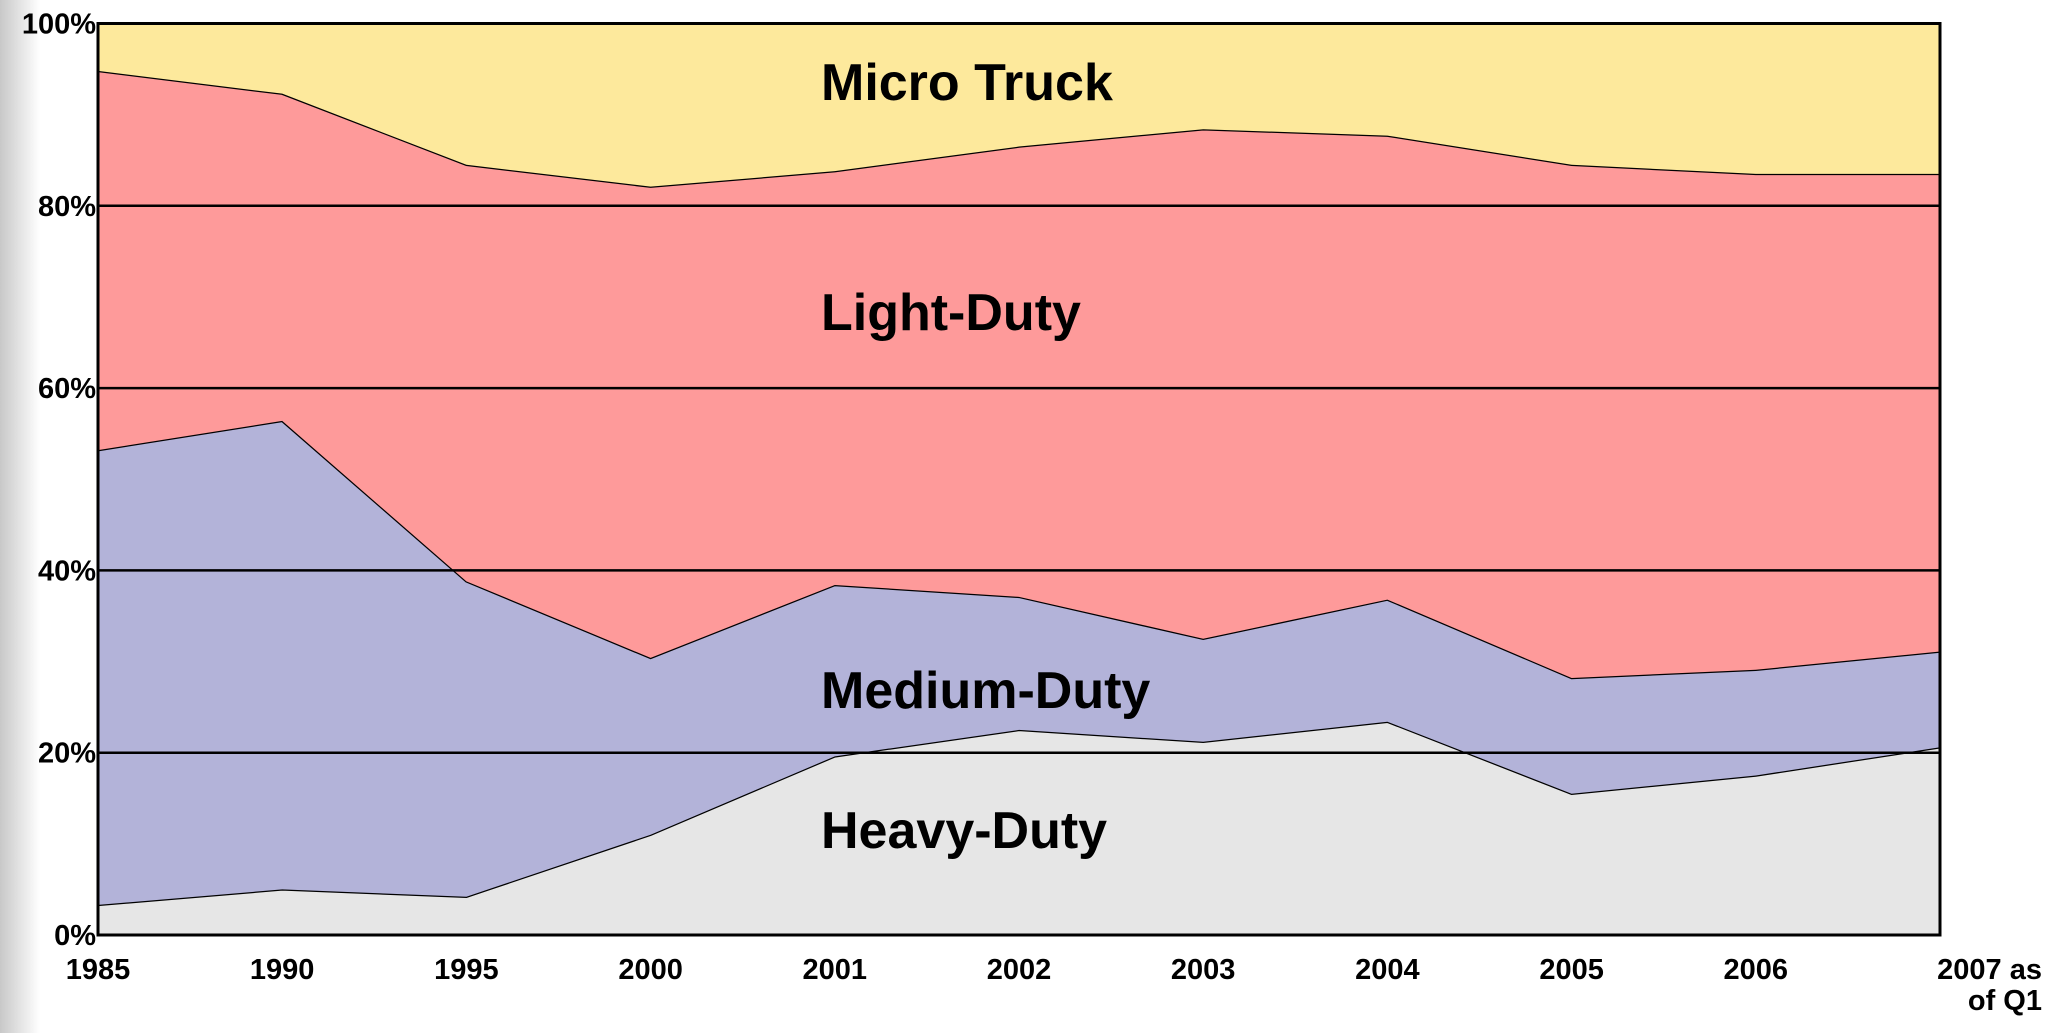  Describe the element at coordinates (650, 970) in the screenshot. I see `x-tick-label: 2000` at that location.